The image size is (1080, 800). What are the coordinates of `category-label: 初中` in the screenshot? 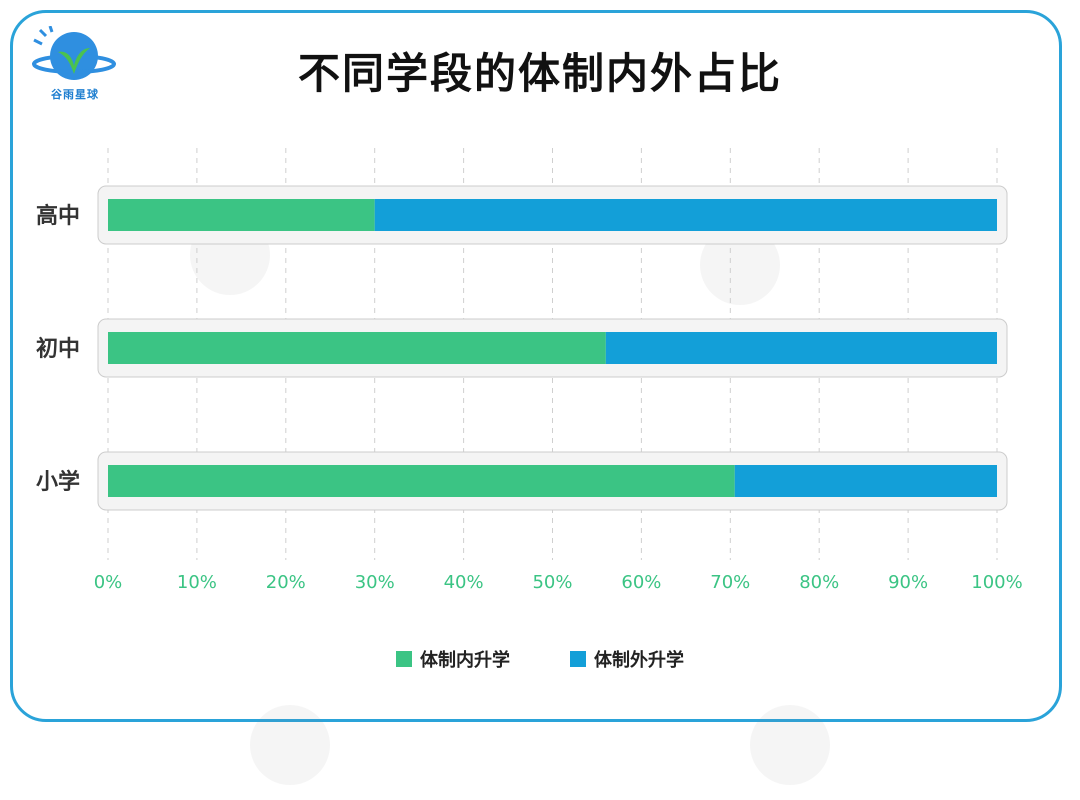 It's located at (58, 349).